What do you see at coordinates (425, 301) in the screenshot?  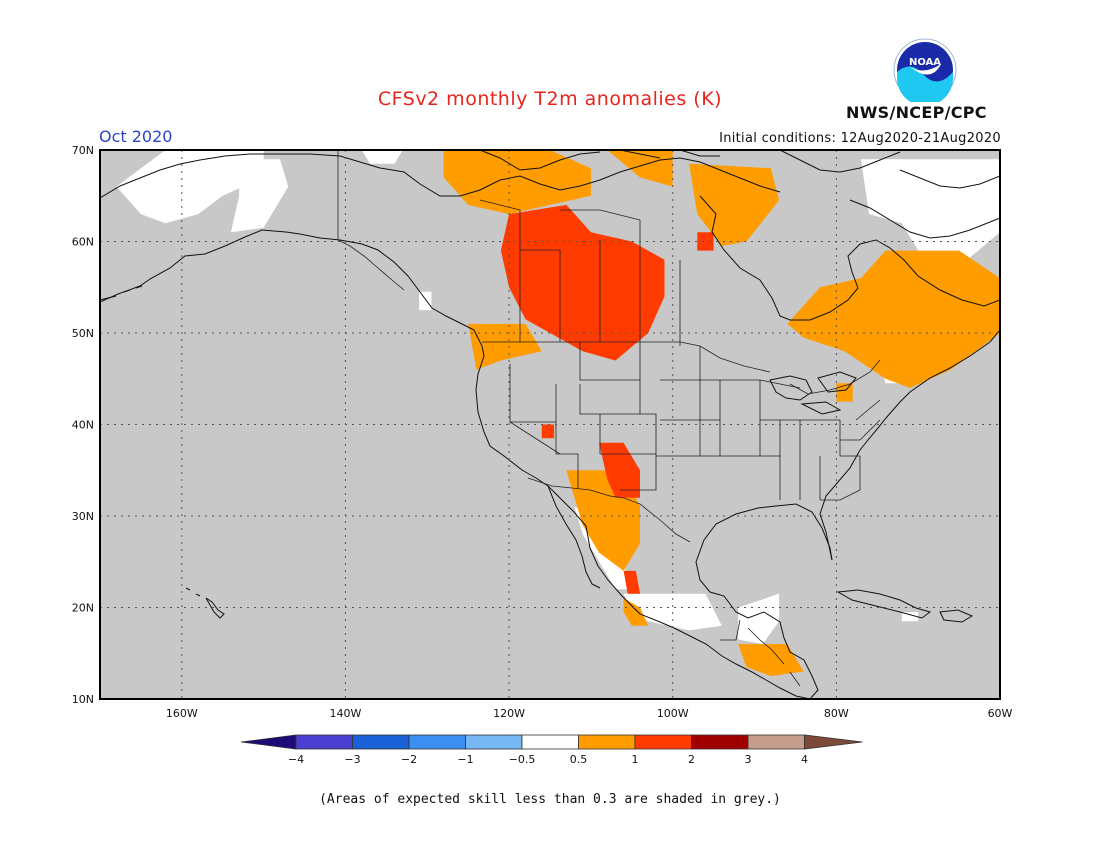 I see `region-white-bc` at bounding box center [425, 301].